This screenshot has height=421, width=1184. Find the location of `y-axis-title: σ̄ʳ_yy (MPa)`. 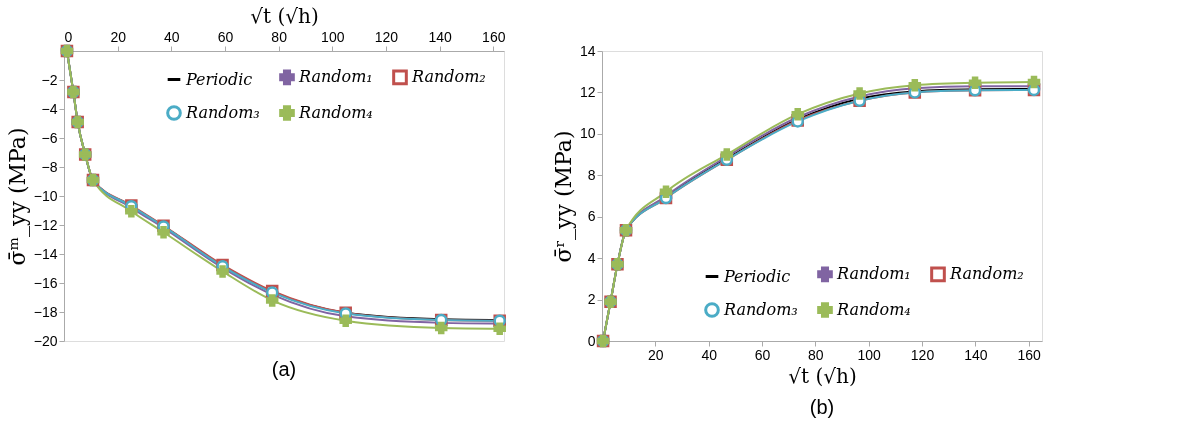

y-axis-title: σ̄ʳ_yy (MPa) is located at coordinates (563, 196).